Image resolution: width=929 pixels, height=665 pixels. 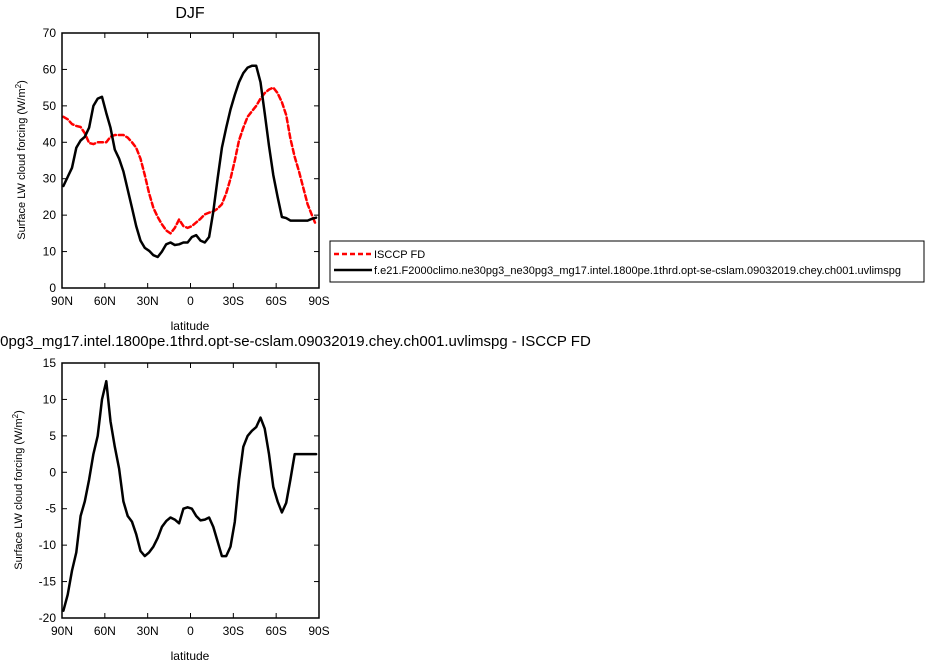 I want to click on top-plot-frame, so click(x=190, y=160).